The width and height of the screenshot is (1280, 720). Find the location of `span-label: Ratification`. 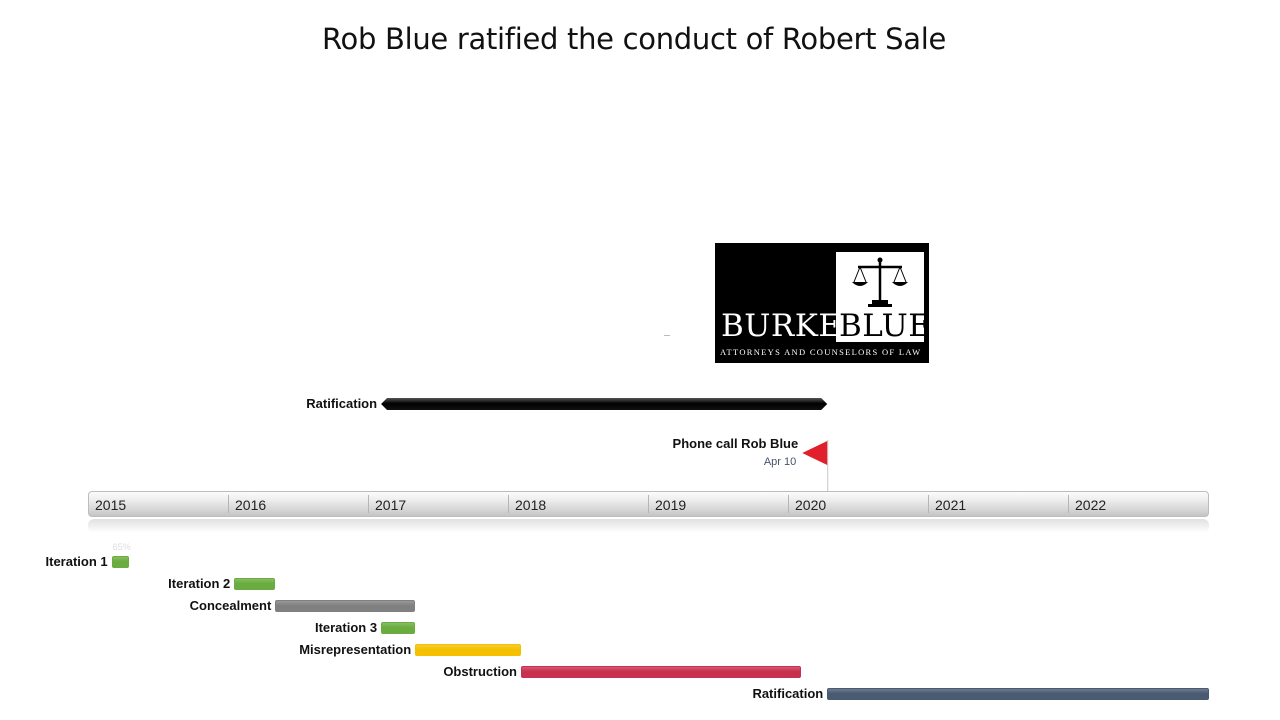

span-label: Ratification is located at coordinates (342, 403).